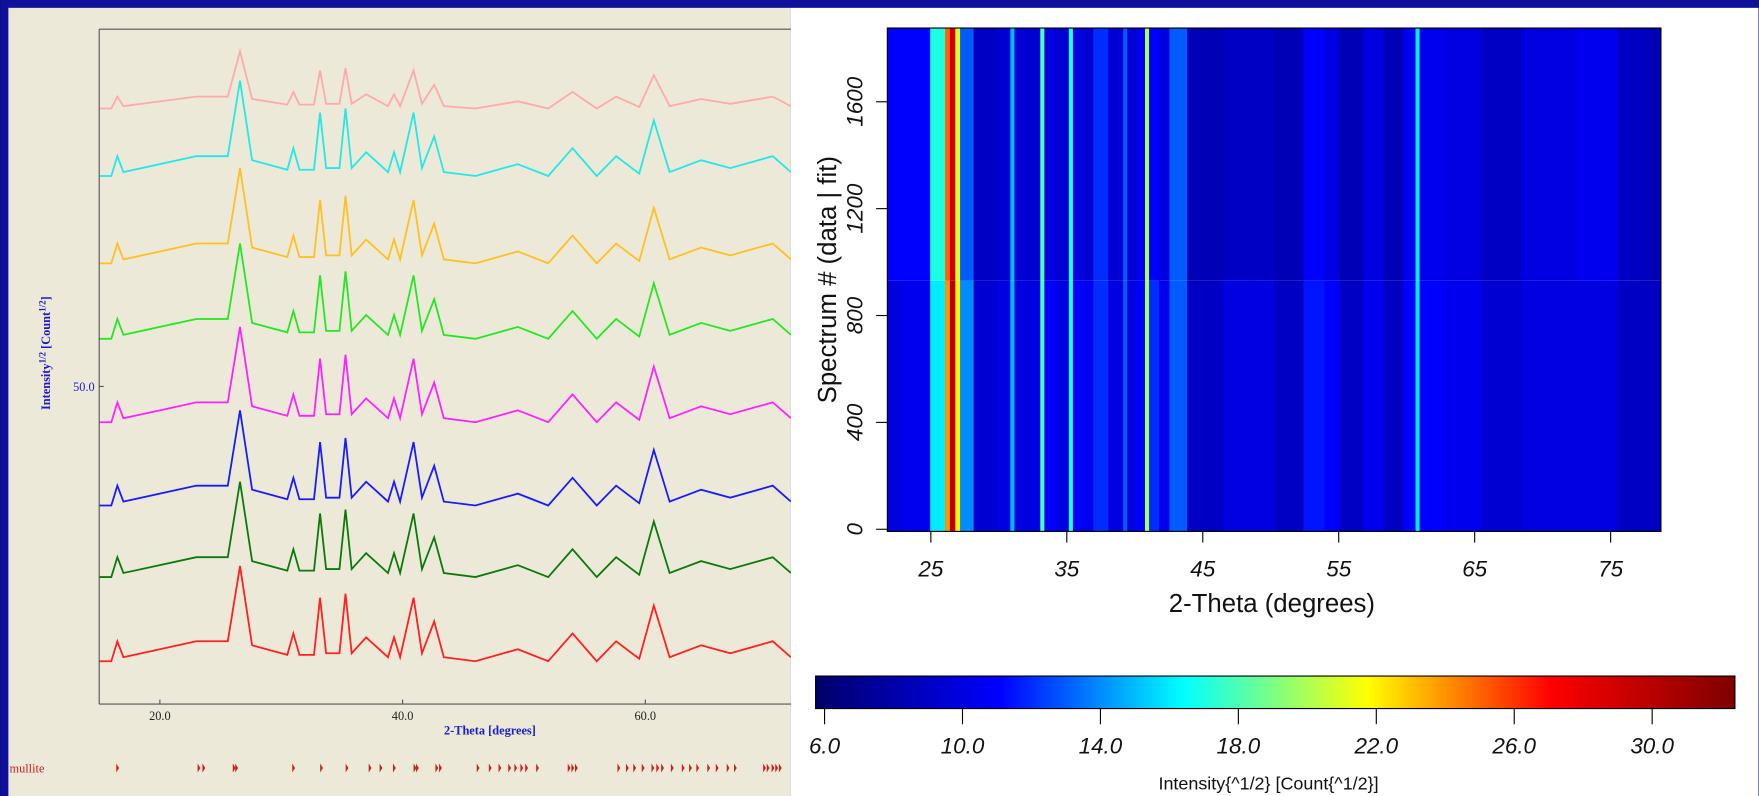 This screenshot has height=796, width=1759. What do you see at coordinates (46, 386) in the screenshot?
I see `y-axis-label-part: Intensity` at bounding box center [46, 386].